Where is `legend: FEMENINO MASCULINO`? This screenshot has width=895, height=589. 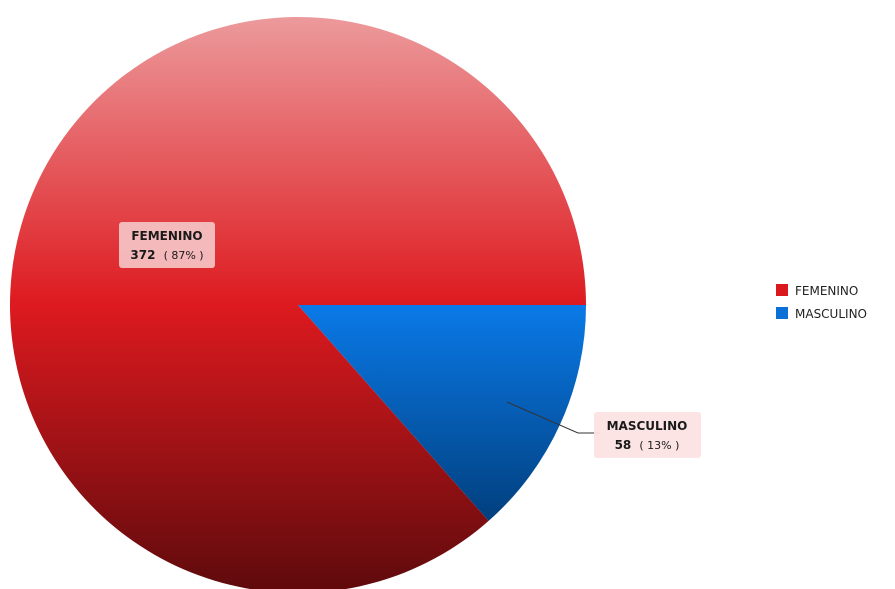
legend: FEMENINO MASCULINO is located at coordinates (821, 302).